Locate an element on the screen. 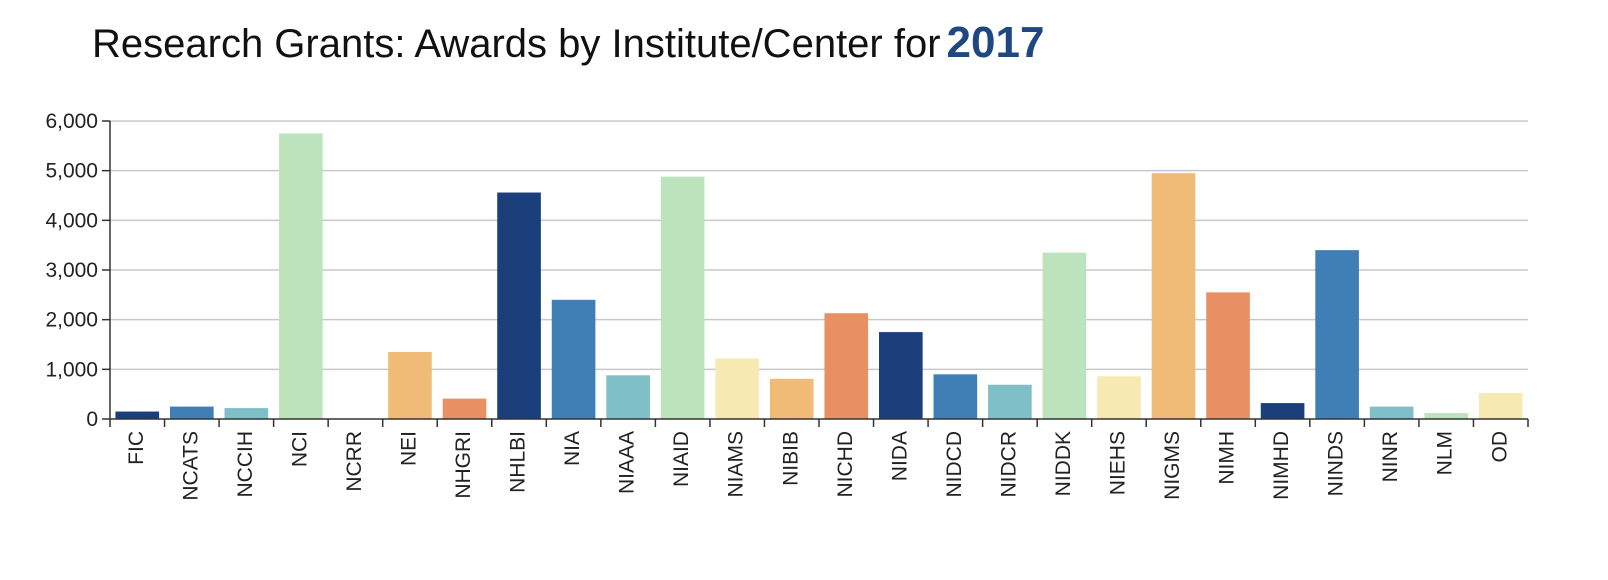  bar-nichd is located at coordinates (846, 366).